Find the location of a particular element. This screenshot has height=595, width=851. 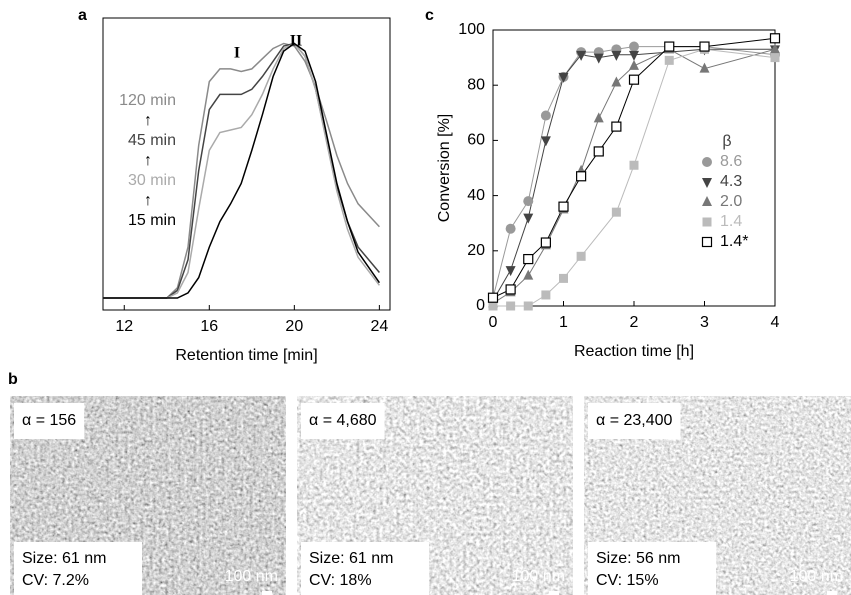

legend-label: 4.3 is located at coordinates (731, 181).